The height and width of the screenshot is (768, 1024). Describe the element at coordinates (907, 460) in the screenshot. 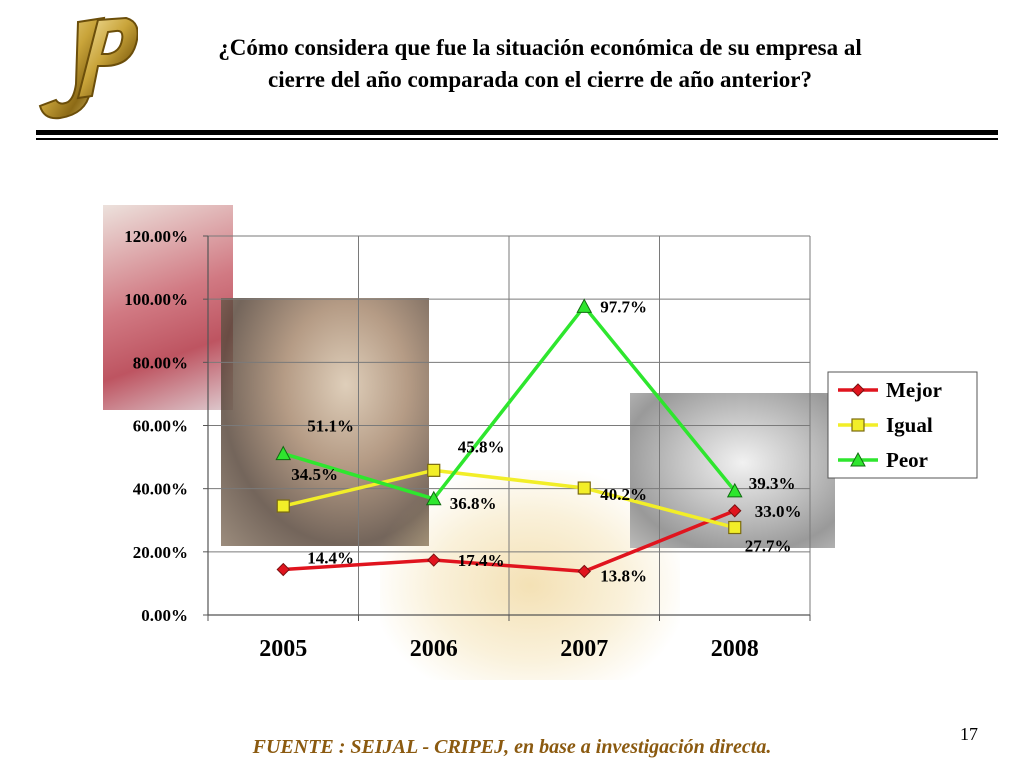

I see `legend-label: Peor` at that location.